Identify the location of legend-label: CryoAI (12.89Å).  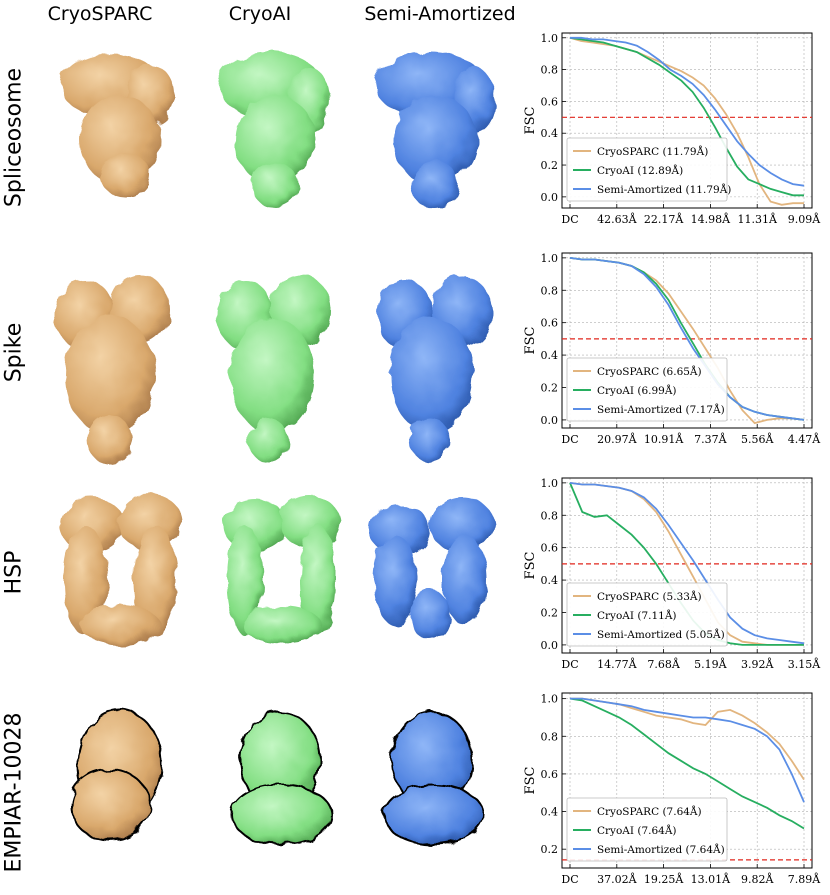
(640, 170).